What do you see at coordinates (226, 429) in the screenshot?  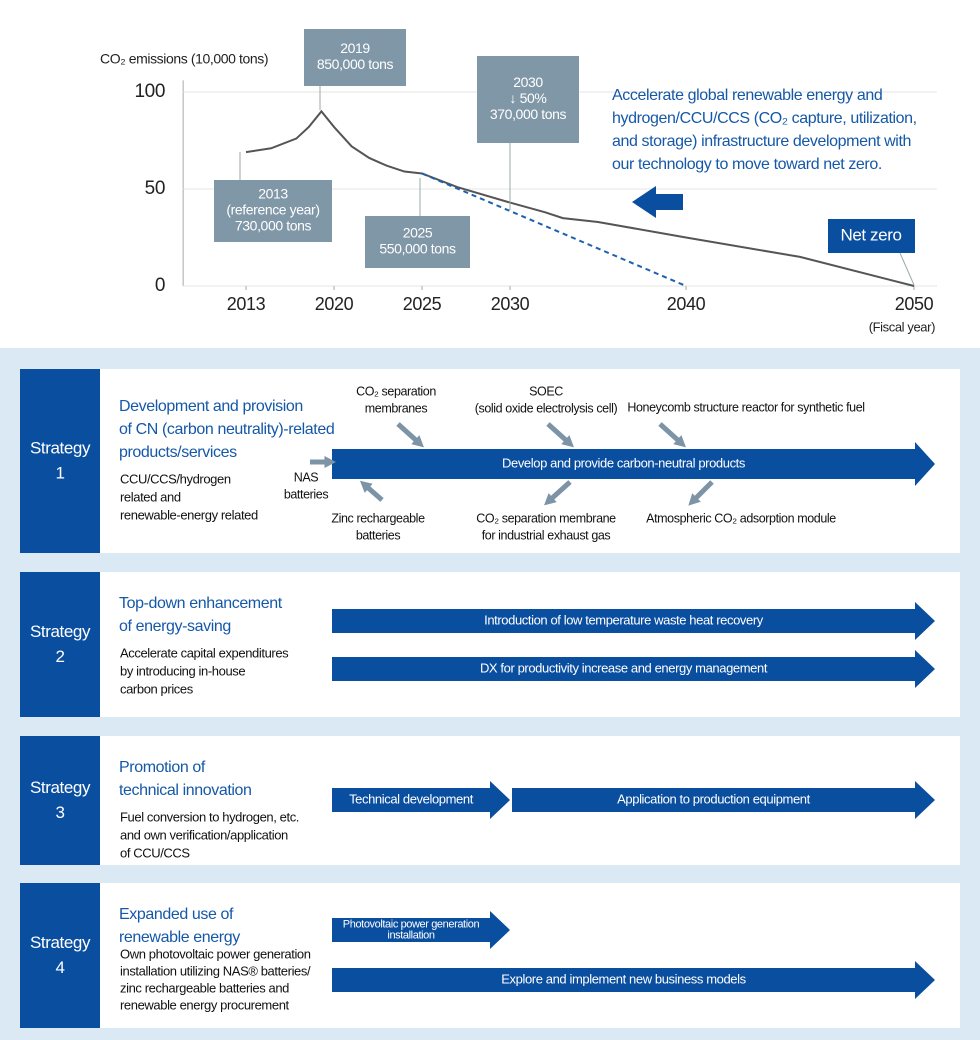 I see `strategy-heading: of CN (carbon neutrality)-related` at bounding box center [226, 429].